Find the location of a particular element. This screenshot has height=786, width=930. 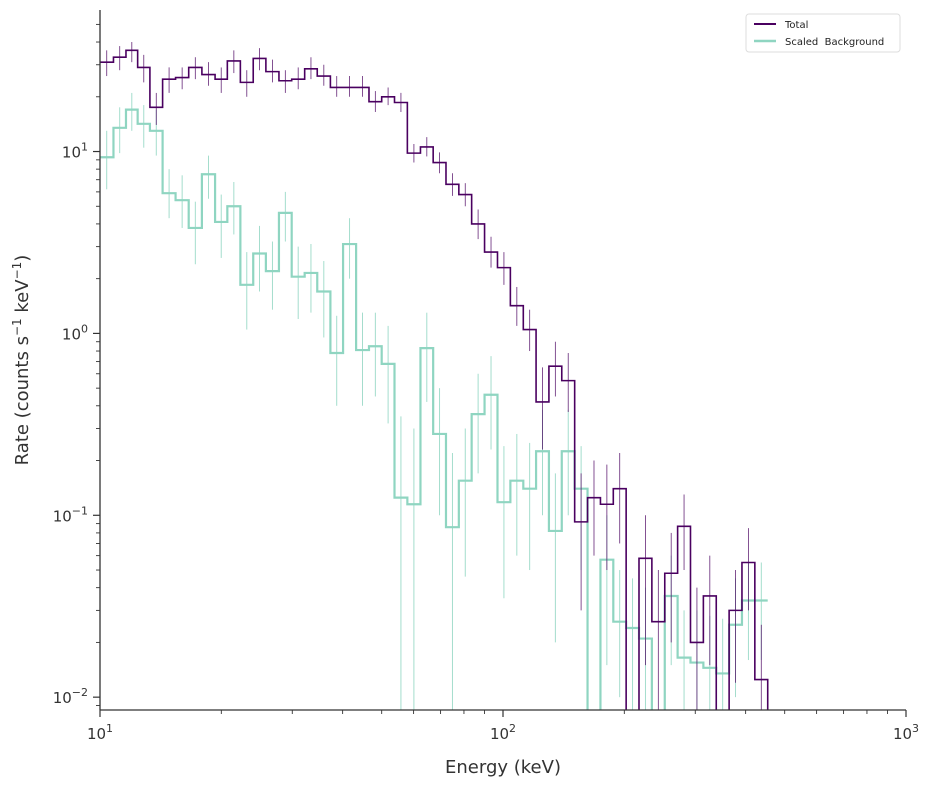

y-axis-title-main: Rate (counts s is located at coordinates (22, 400).